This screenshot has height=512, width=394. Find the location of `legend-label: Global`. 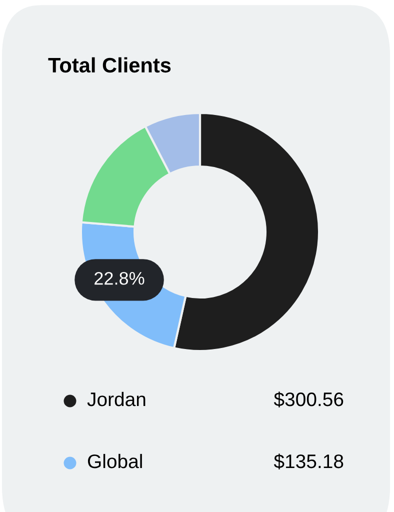

legend-label: Global is located at coordinates (115, 461).